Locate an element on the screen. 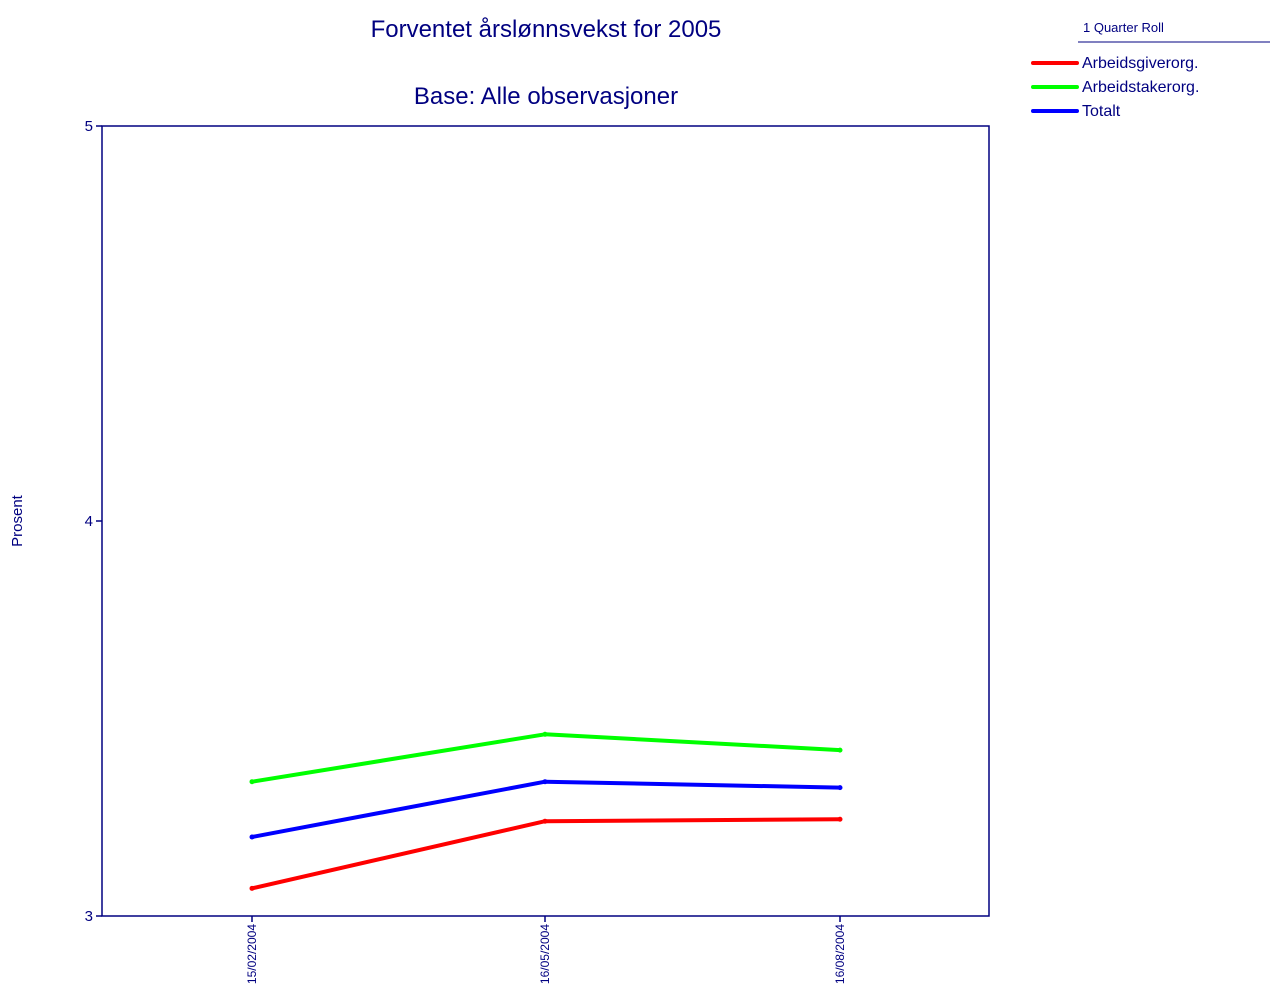  series-lines is located at coordinates (546, 811).